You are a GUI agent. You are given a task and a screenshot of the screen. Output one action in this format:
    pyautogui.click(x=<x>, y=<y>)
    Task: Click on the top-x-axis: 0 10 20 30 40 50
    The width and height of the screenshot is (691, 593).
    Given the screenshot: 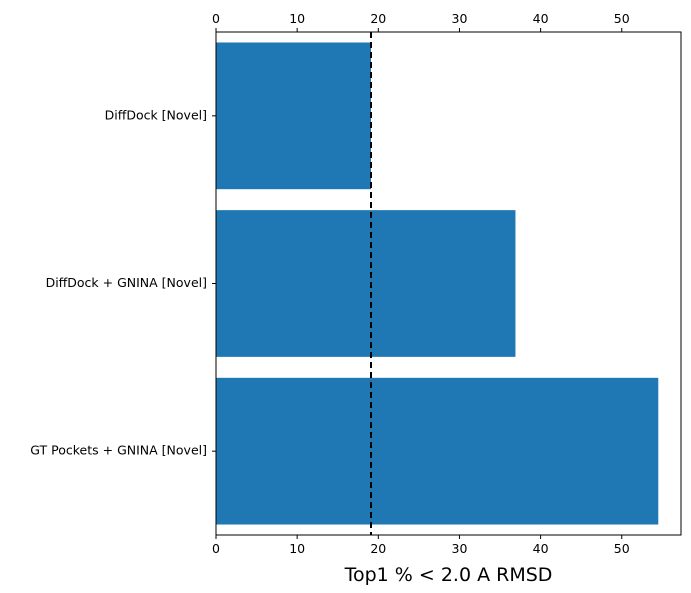 What is the action you would take?
    pyautogui.click(x=421, y=21)
    